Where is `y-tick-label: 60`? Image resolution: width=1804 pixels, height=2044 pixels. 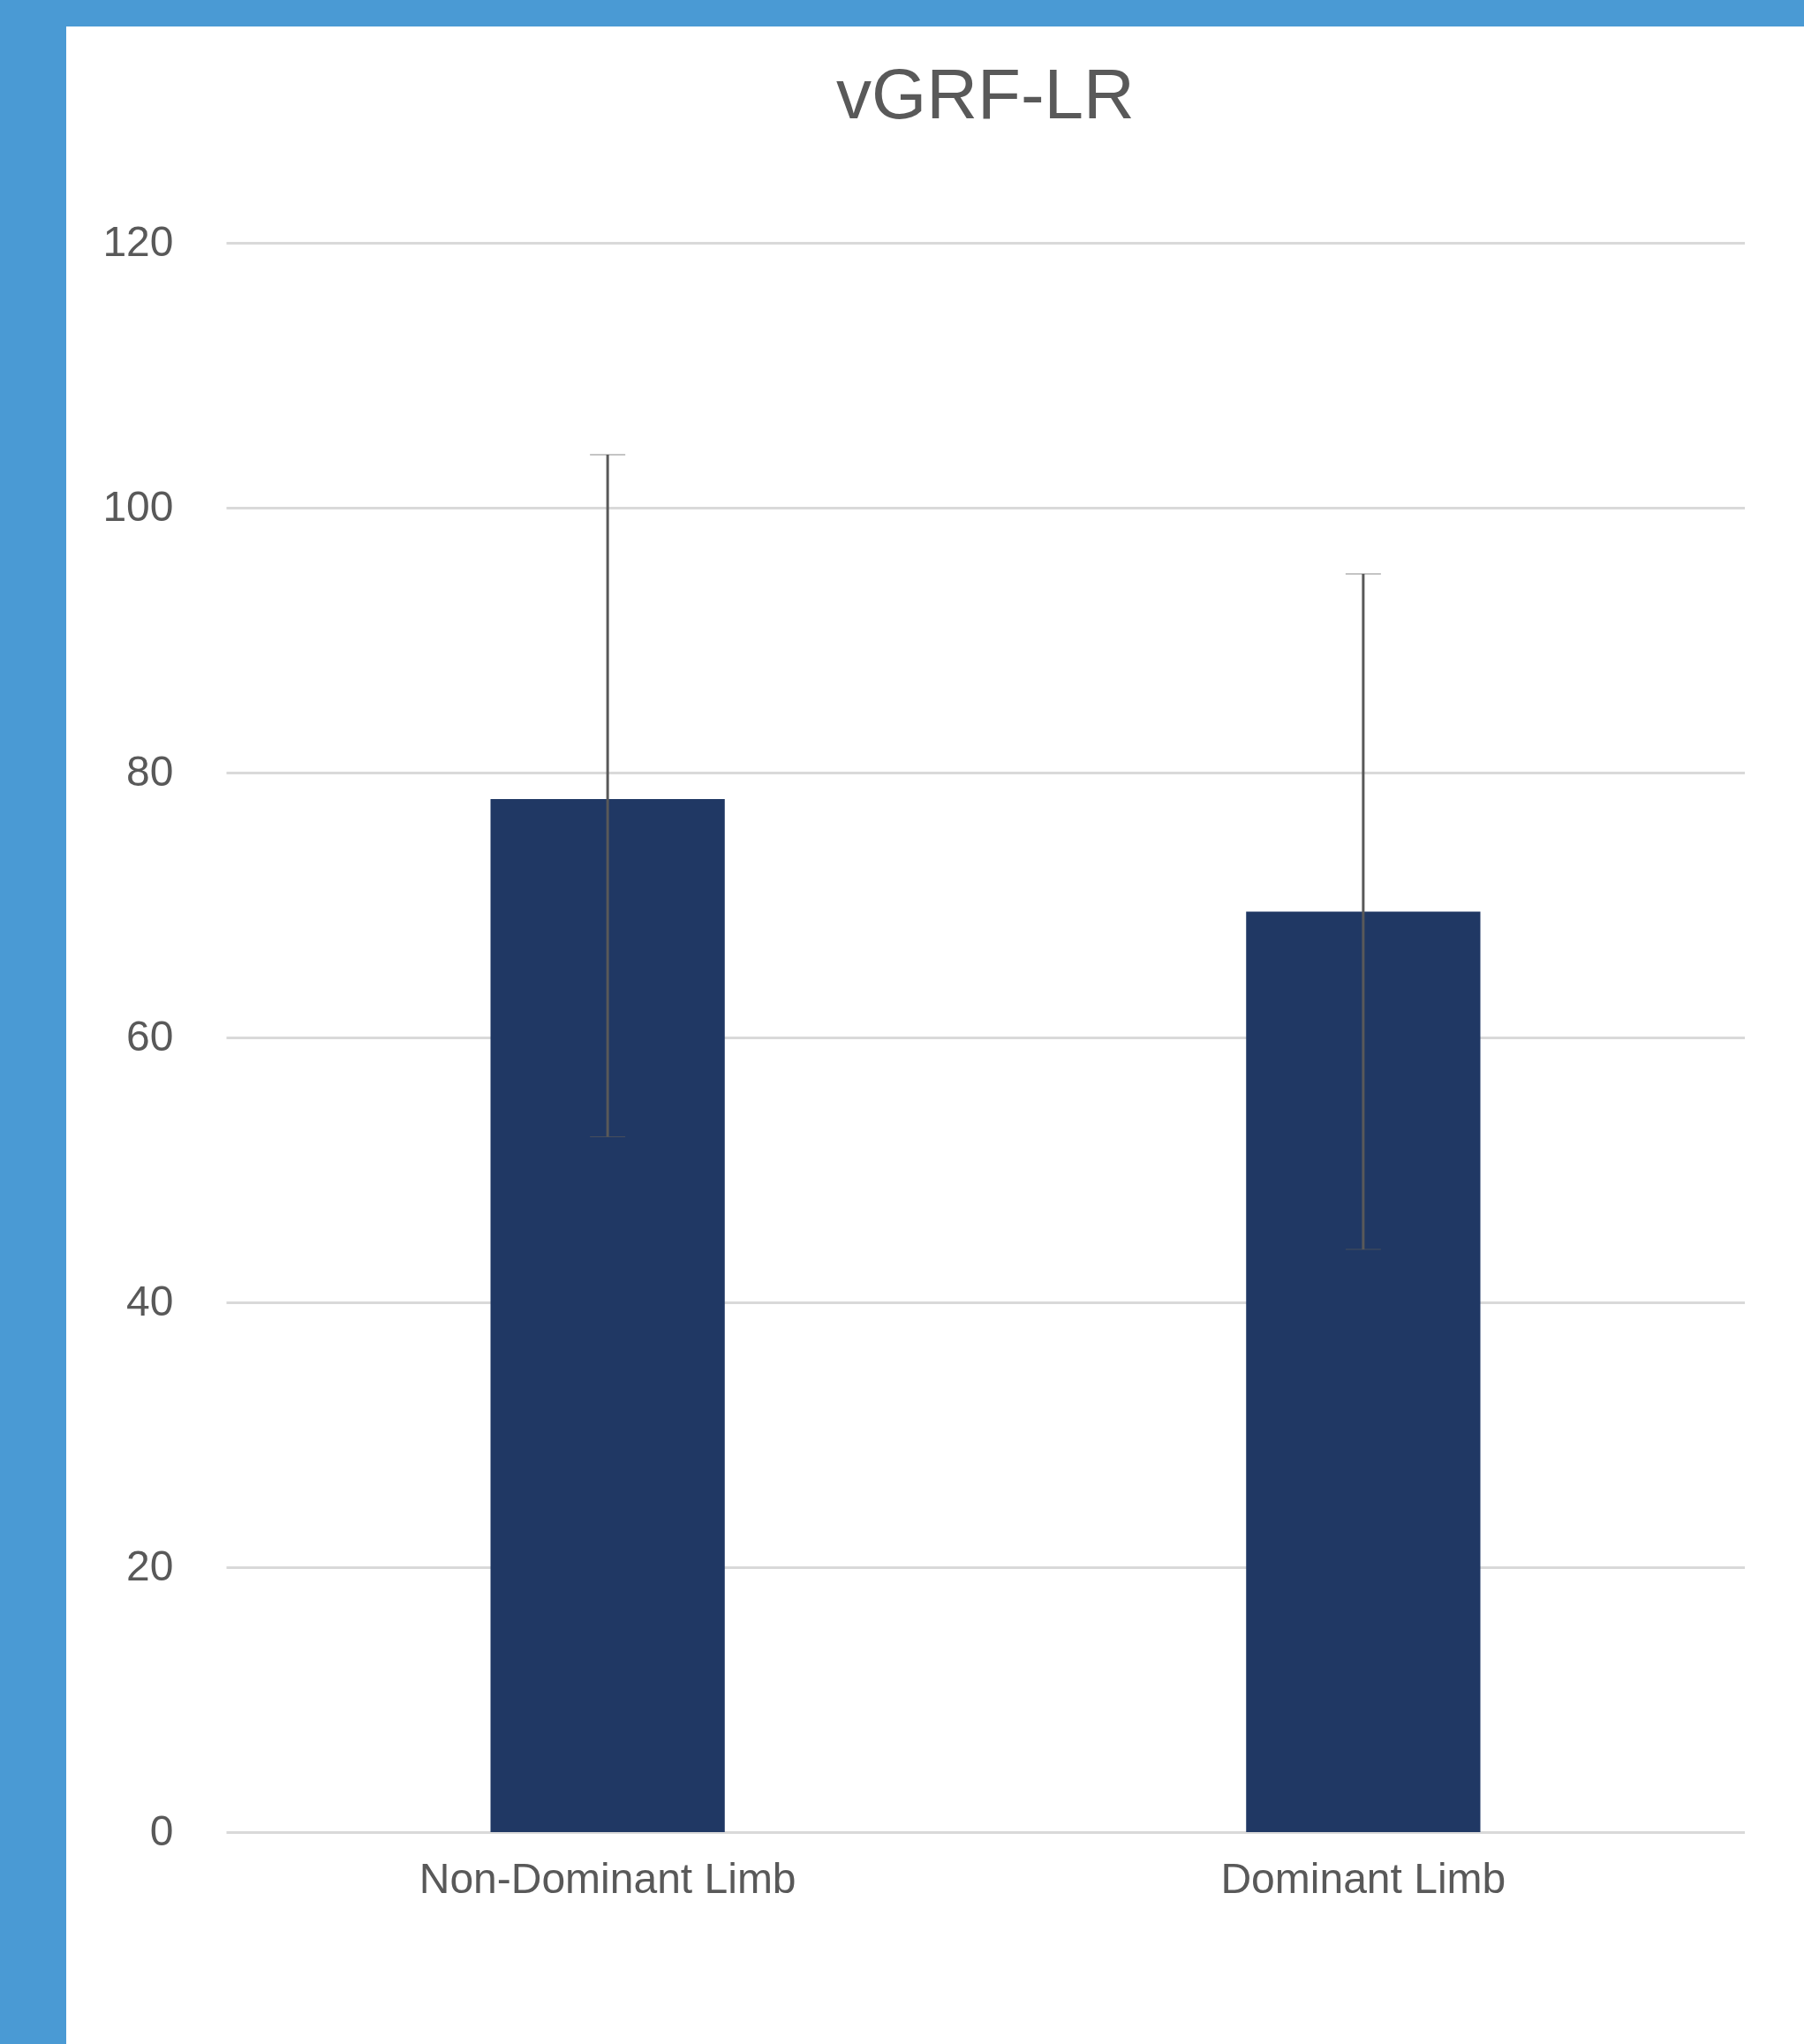
y-tick-label: 60 is located at coordinates (150, 1036).